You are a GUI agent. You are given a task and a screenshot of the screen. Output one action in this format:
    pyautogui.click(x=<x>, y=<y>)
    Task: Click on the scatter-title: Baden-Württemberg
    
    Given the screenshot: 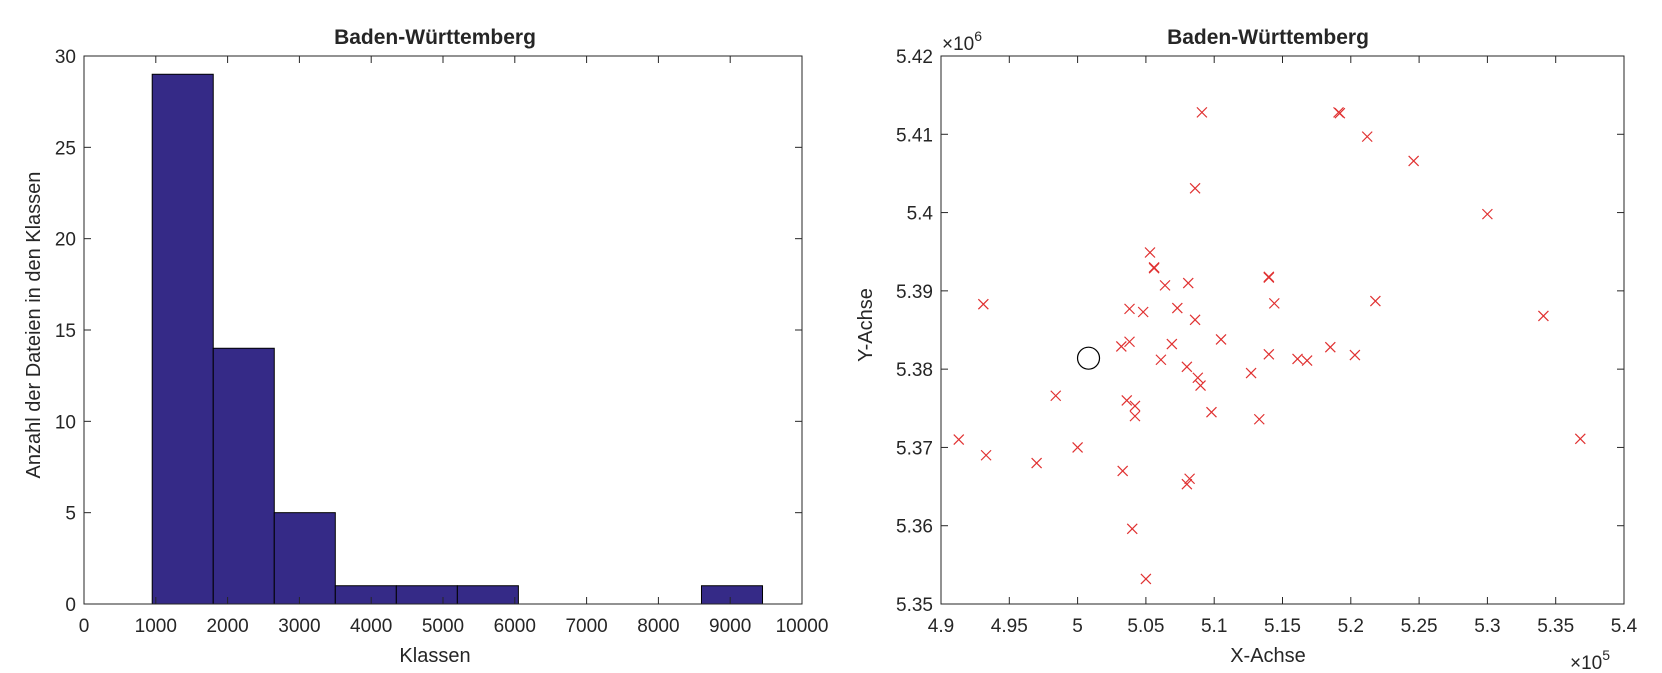 What is the action you would take?
    pyautogui.click(x=1268, y=37)
    